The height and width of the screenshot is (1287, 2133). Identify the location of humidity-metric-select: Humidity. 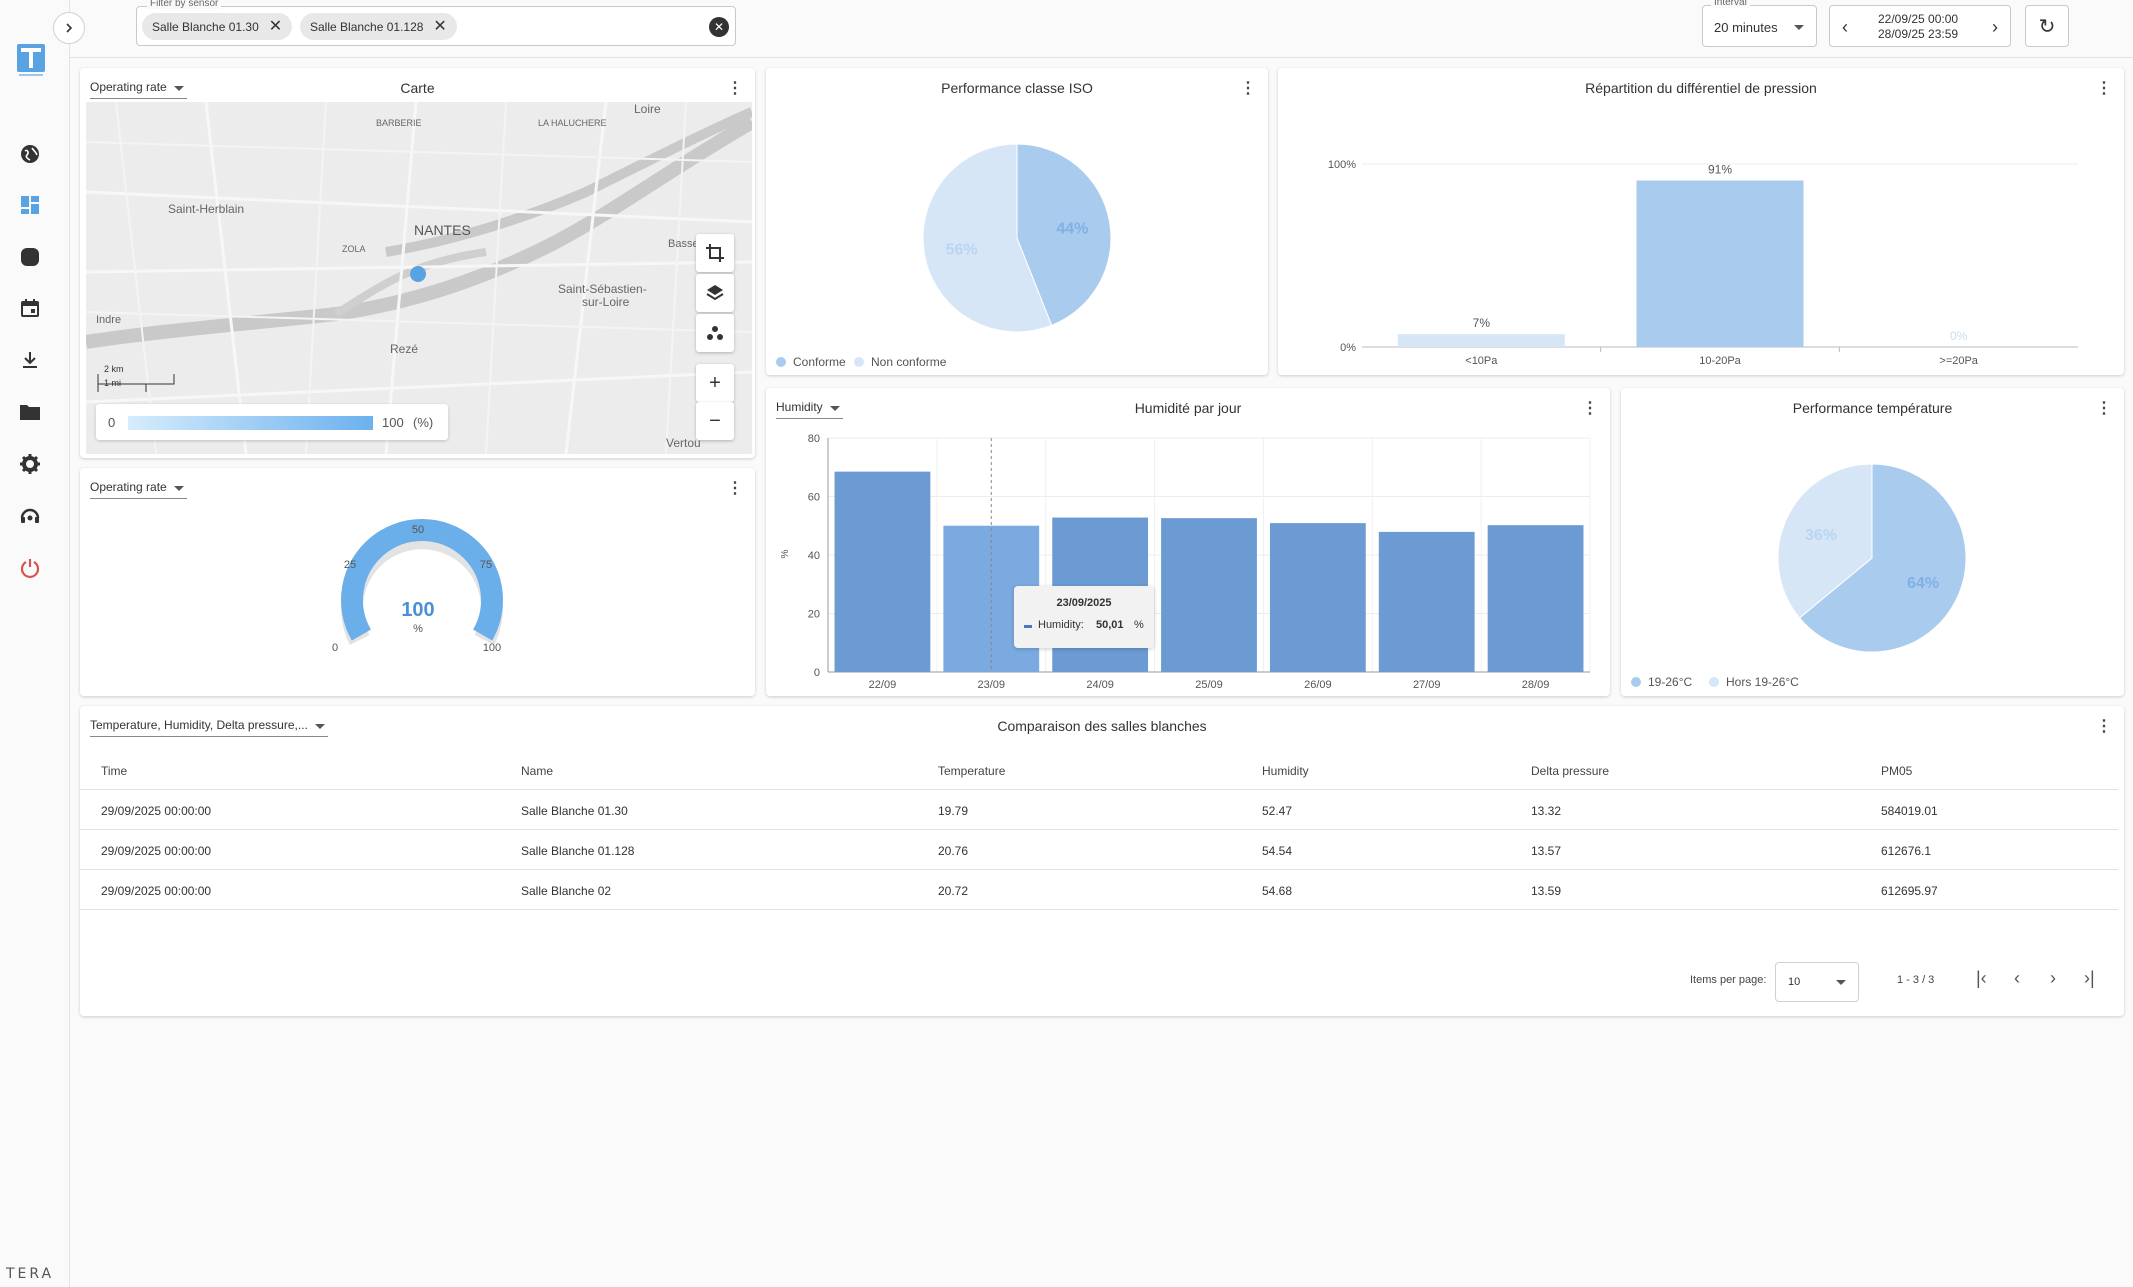
(809, 408).